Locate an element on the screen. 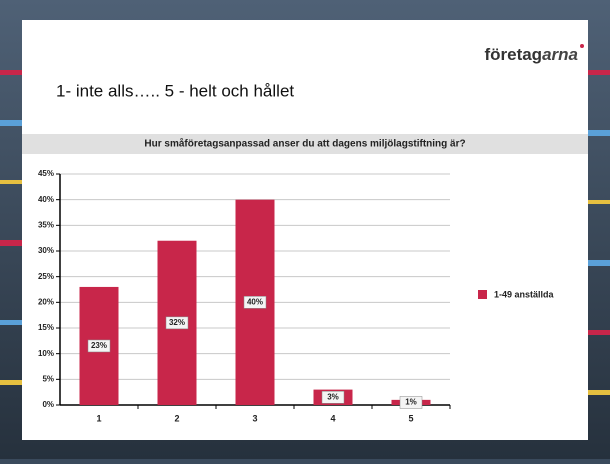 The image size is (610, 464). y-tick-label: 30% is located at coordinates (46, 250).